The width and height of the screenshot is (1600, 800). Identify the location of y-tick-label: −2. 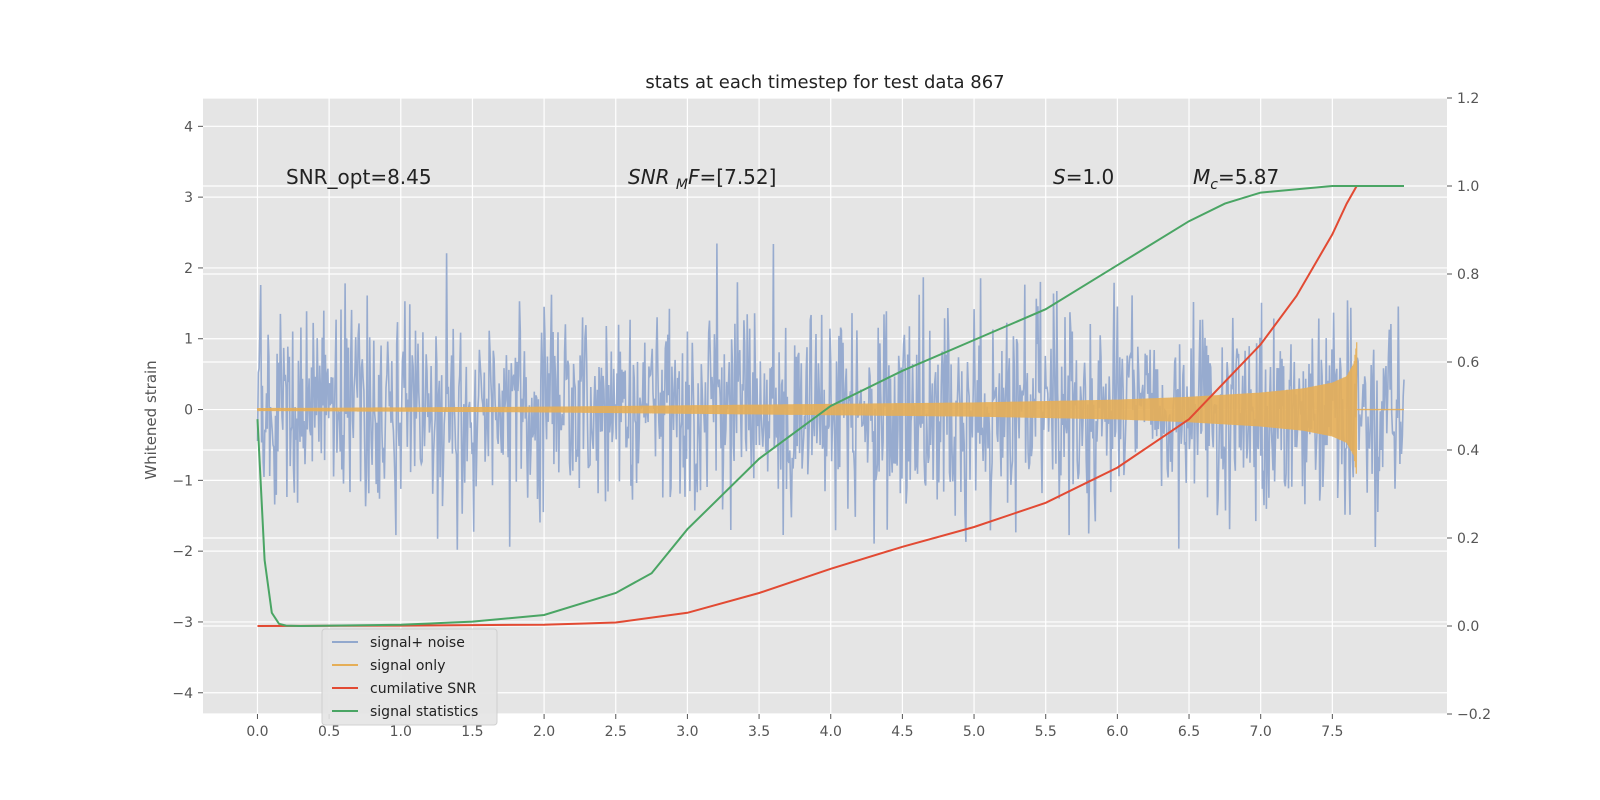
(182, 552).